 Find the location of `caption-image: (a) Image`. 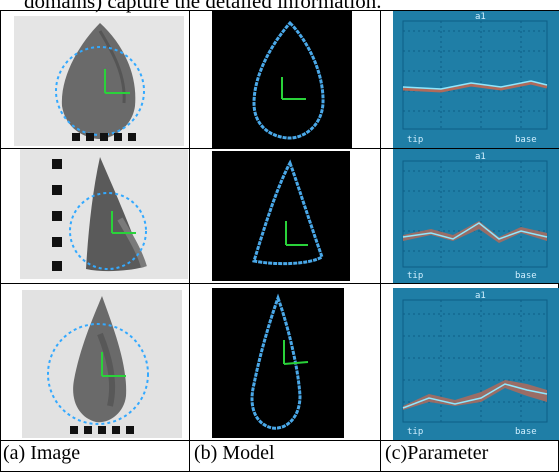

caption-image: (a) Image is located at coordinates (42, 453).